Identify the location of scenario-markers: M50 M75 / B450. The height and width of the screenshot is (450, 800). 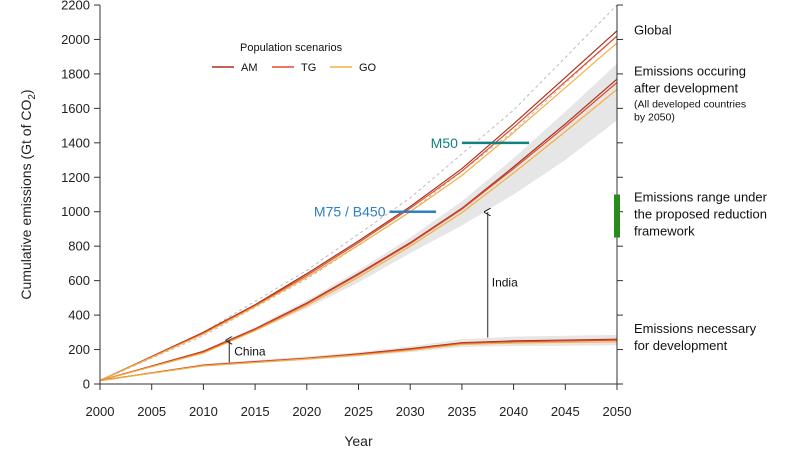
(467, 186).